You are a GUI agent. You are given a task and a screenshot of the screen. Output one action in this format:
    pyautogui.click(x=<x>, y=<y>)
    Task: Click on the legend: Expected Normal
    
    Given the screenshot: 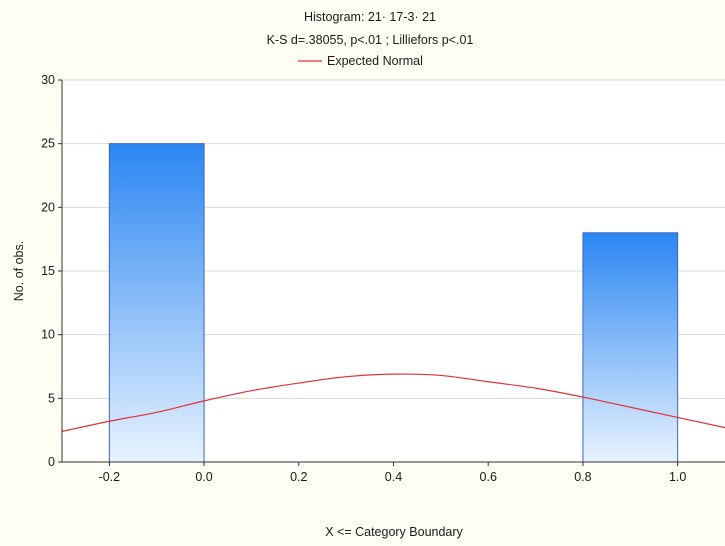 What is the action you would take?
    pyautogui.click(x=360, y=61)
    